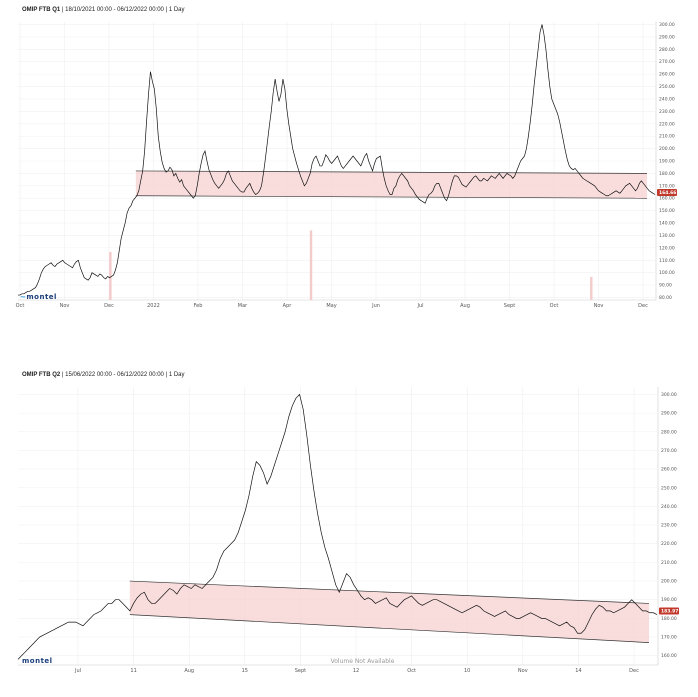  Describe the element at coordinates (331, 306) in the screenshot. I see `x-tick-label: May` at that location.